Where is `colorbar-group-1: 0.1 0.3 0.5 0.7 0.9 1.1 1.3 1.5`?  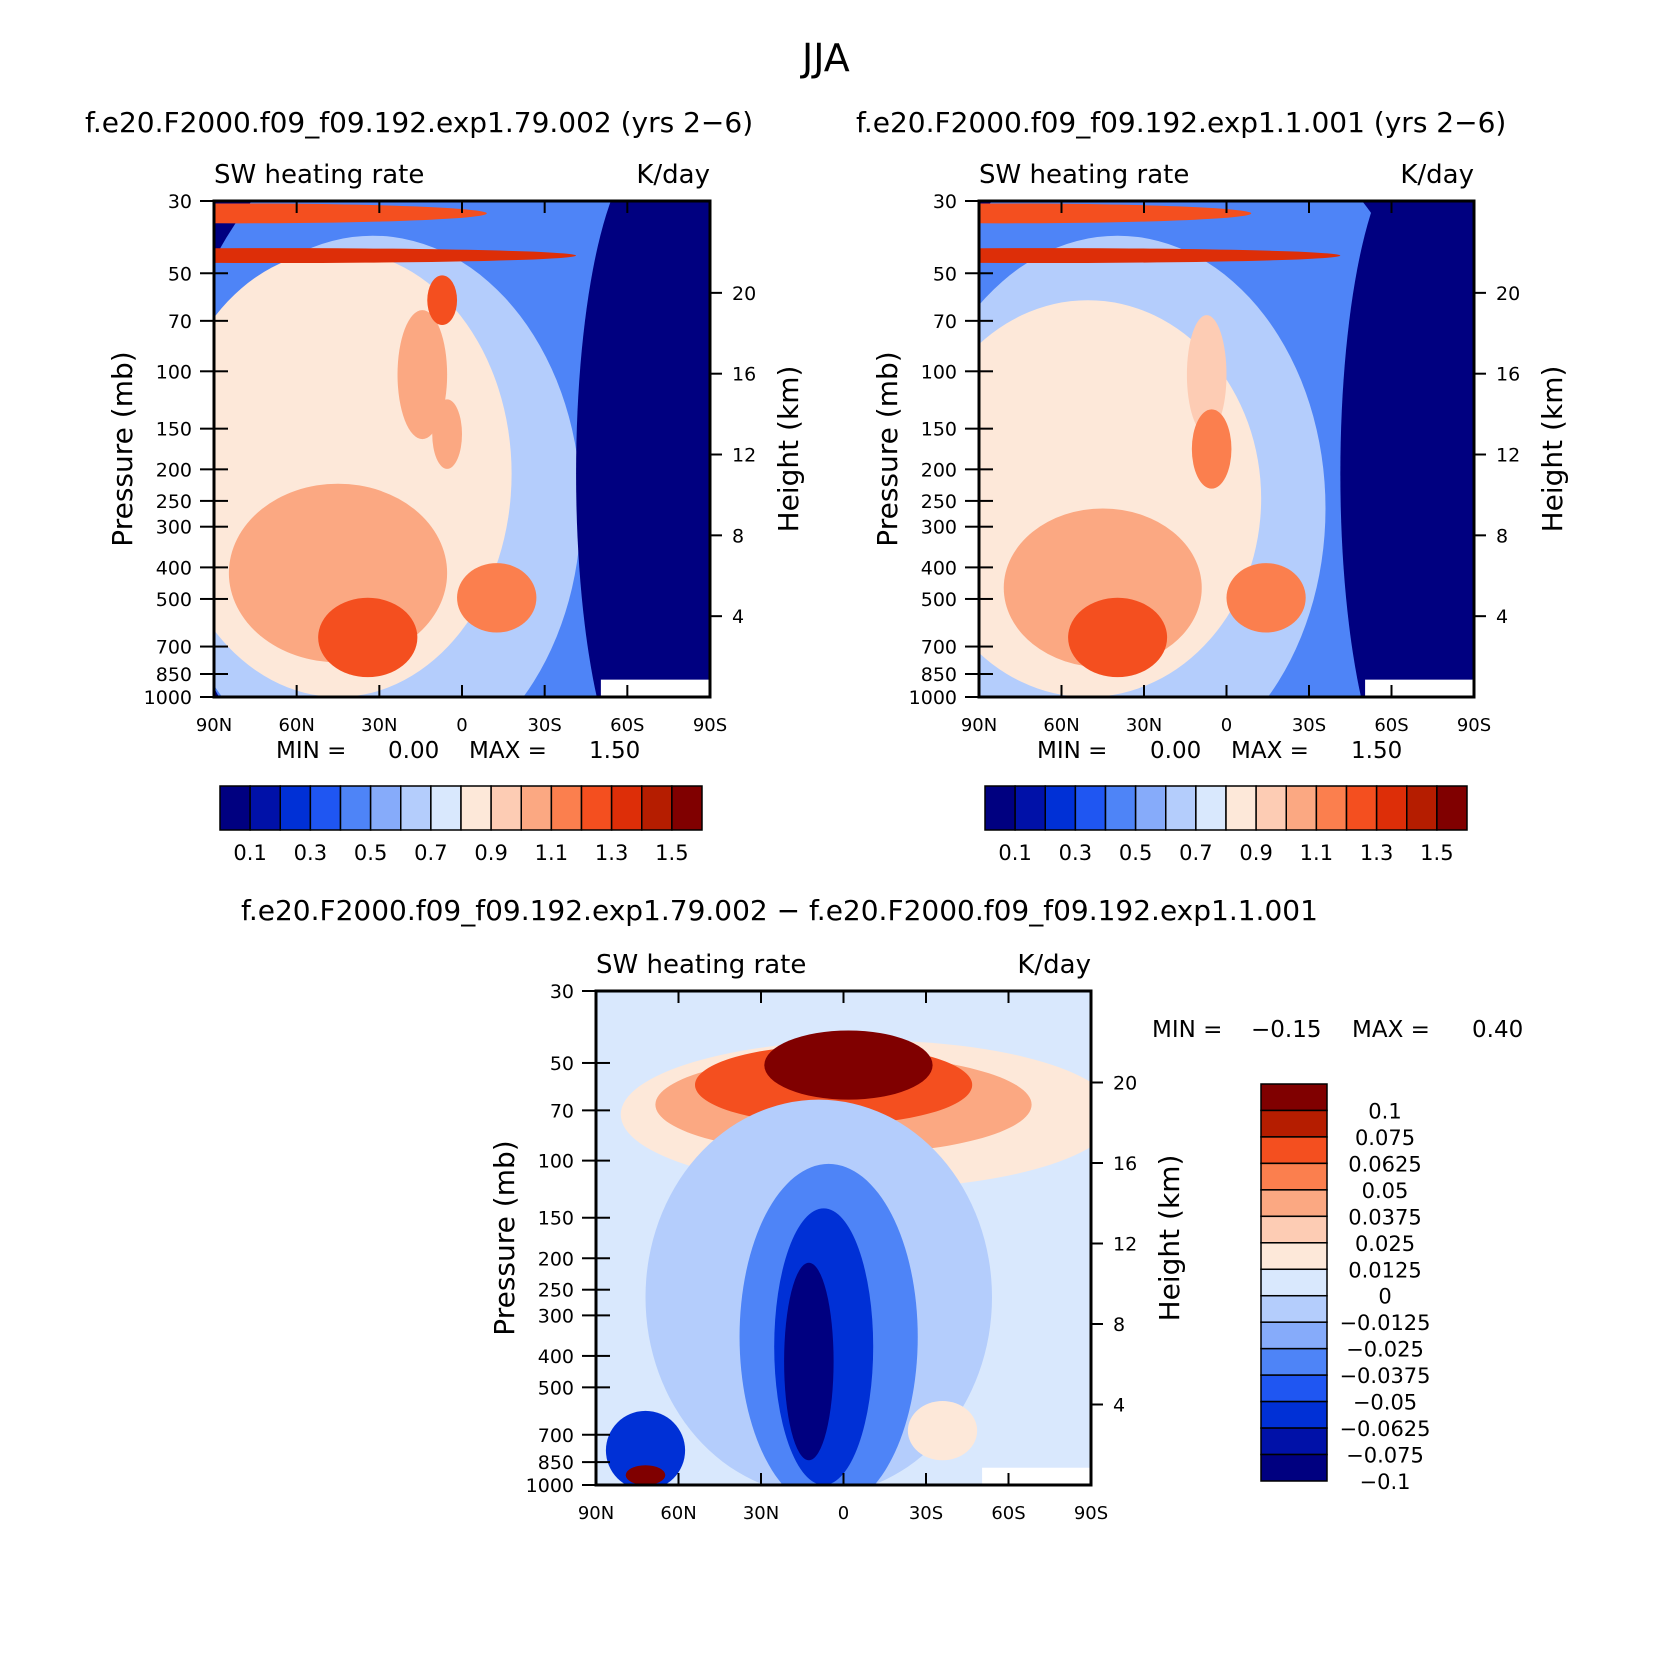
colorbar-group-1: 0.1 0.3 0.5 0.7 0.9 1.1 1.3 1.5 is located at coordinates (1226, 825).